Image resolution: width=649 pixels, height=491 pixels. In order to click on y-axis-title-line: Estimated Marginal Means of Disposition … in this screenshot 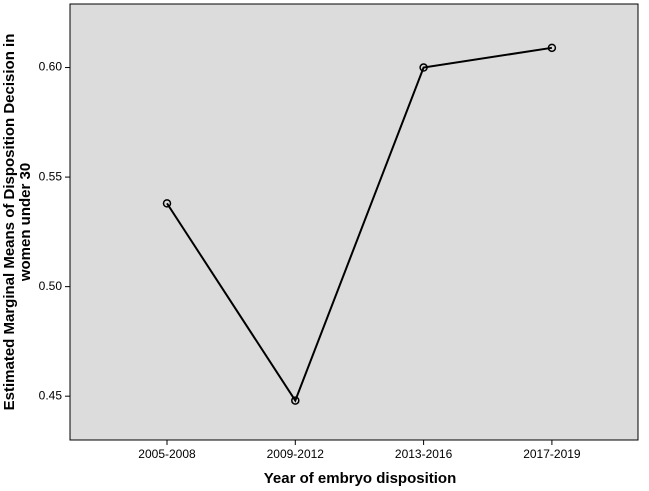, I will do `click(9, 222)`.